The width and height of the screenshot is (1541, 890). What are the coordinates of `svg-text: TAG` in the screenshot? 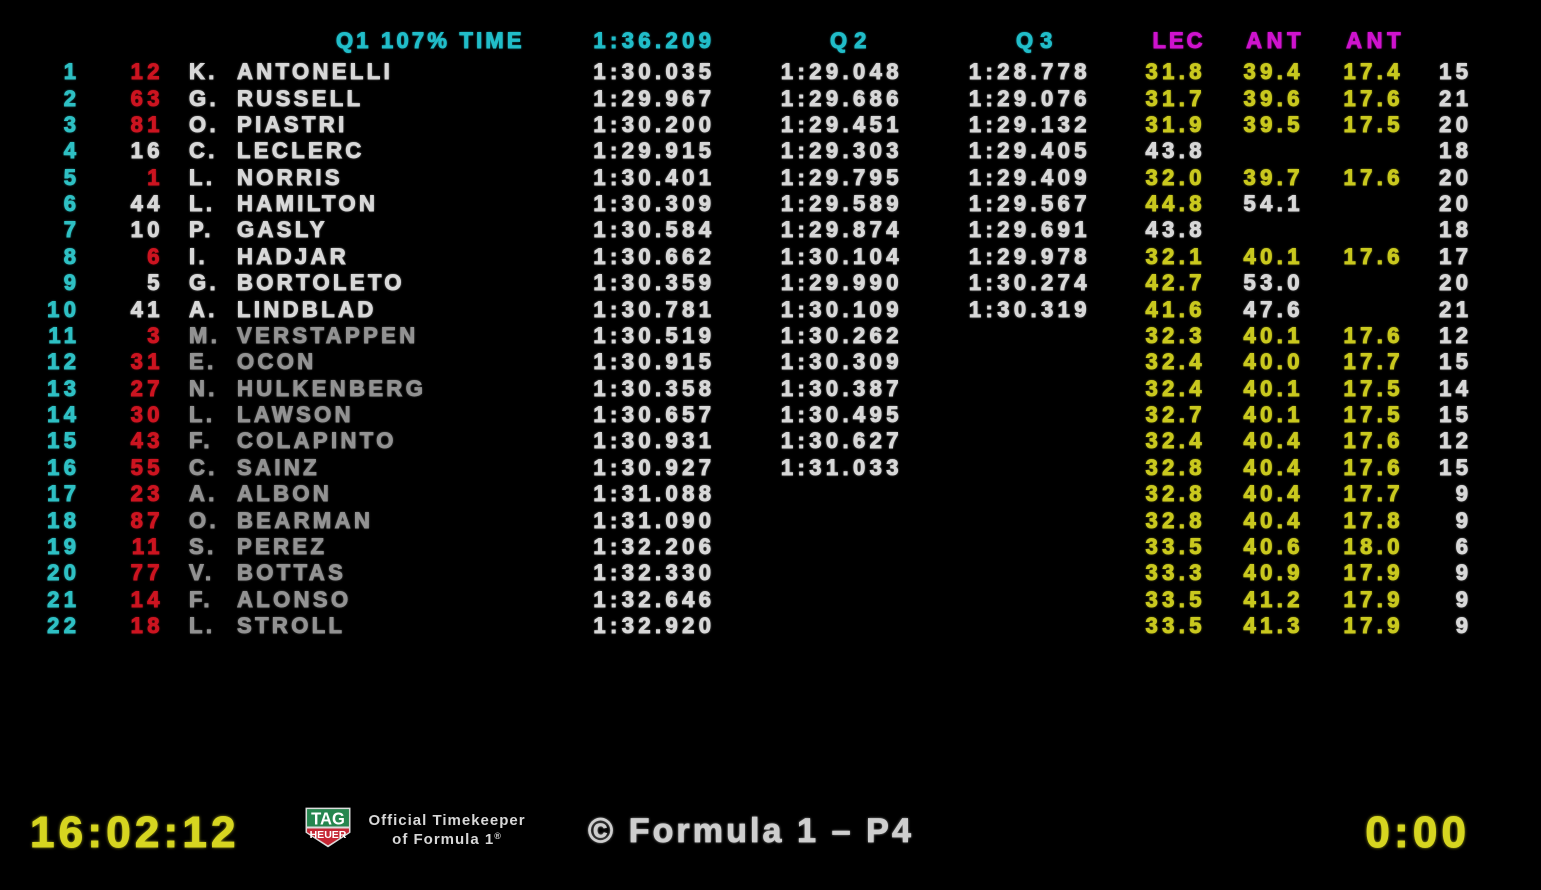 It's located at (328, 818).